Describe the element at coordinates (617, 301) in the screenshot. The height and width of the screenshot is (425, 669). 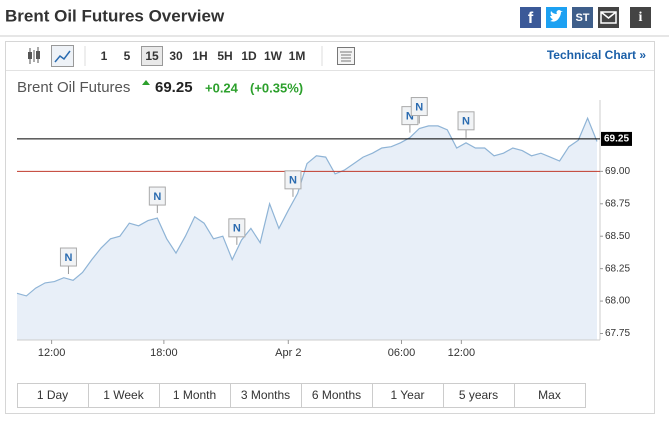
I see `y-tick-label: 68.00` at that location.